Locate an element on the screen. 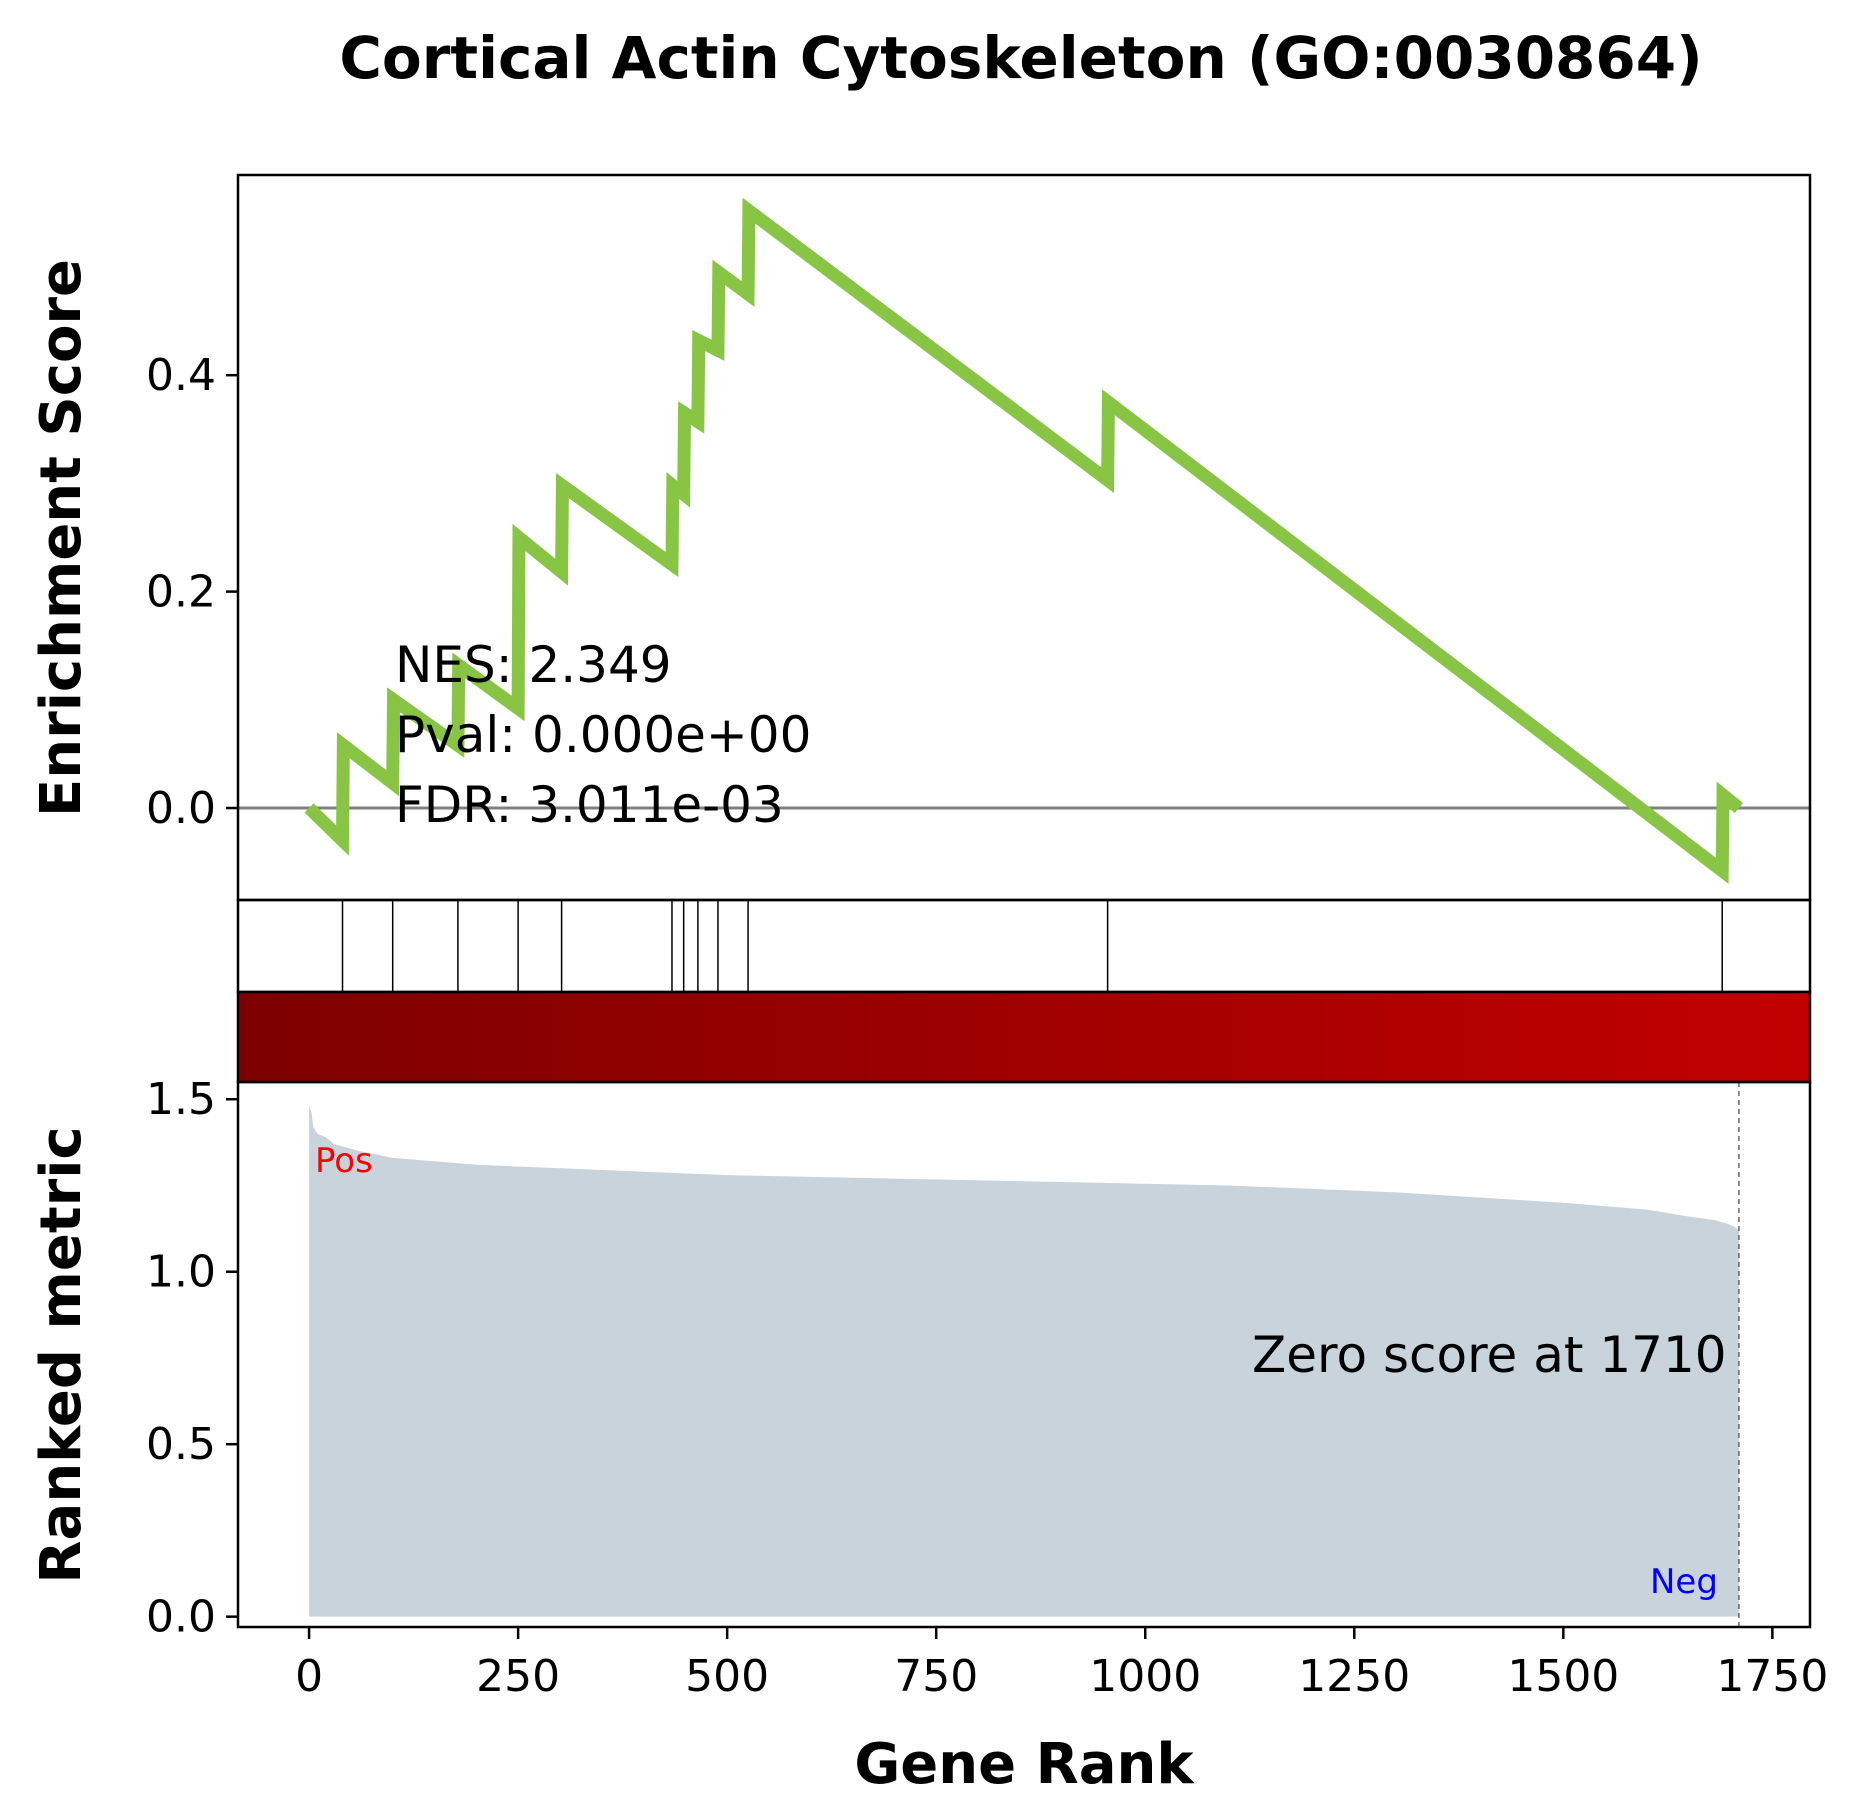  es-y-ticks: 0.0 0.2 0.4 is located at coordinates (192, 592).